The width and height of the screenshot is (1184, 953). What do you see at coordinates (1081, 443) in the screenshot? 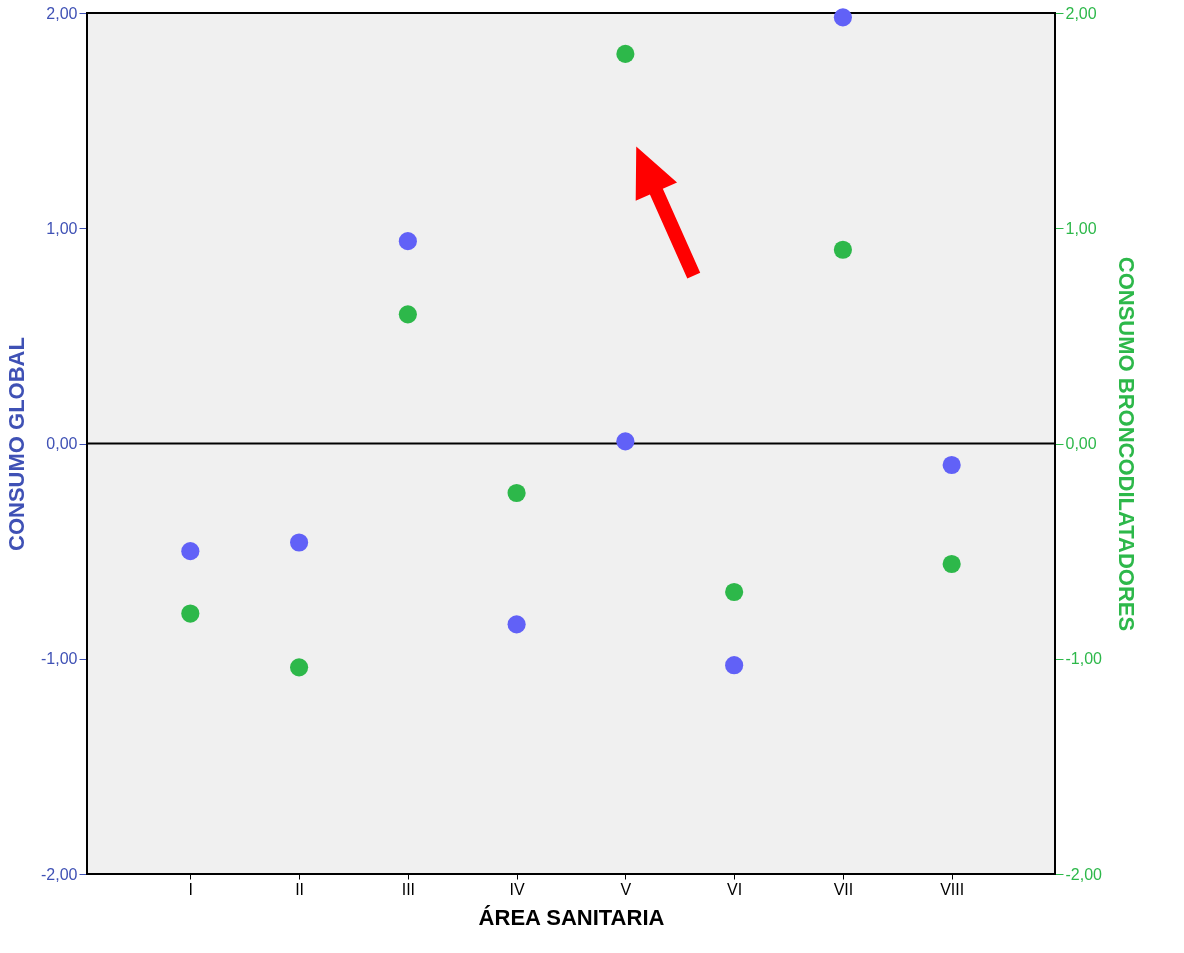
I see `y2-tick-label: 0,00` at bounding box center [1081, 443].